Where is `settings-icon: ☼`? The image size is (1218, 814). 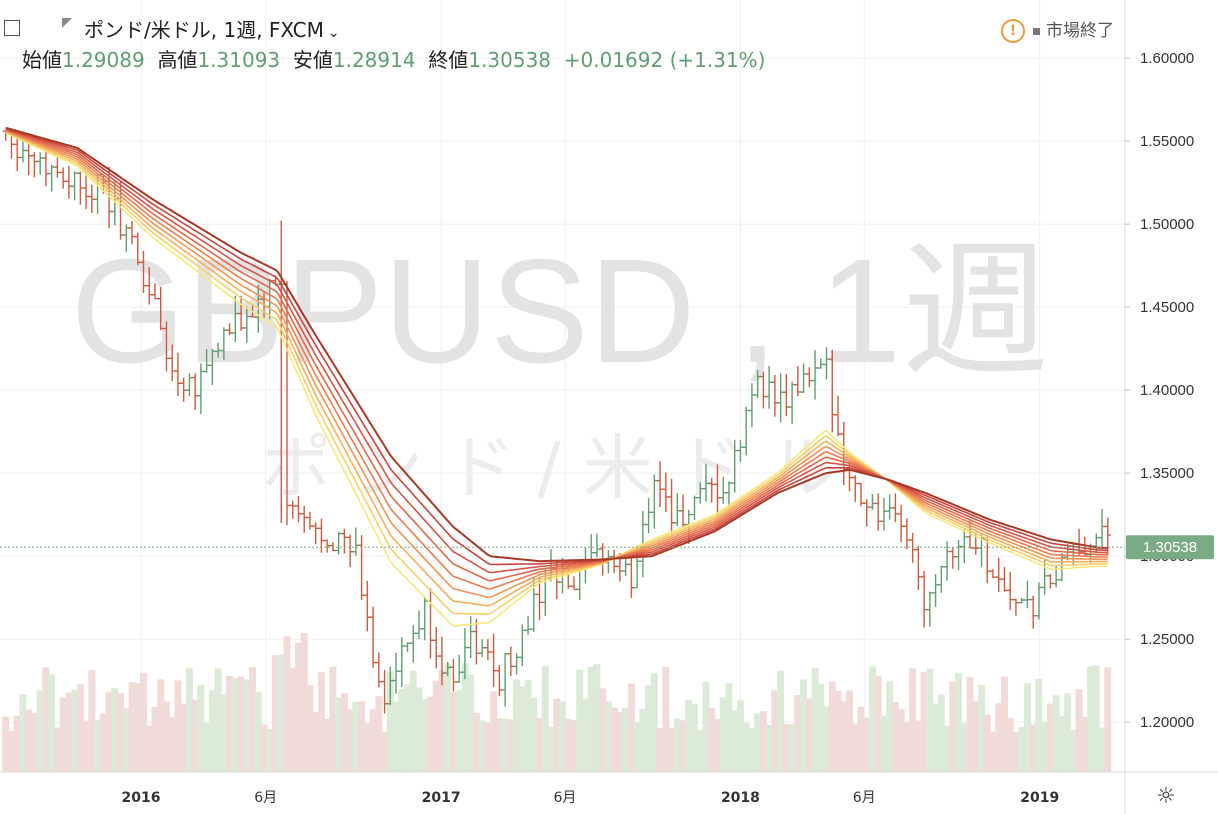
settings-icon: ☼ is located at coordinates (1166, 796).